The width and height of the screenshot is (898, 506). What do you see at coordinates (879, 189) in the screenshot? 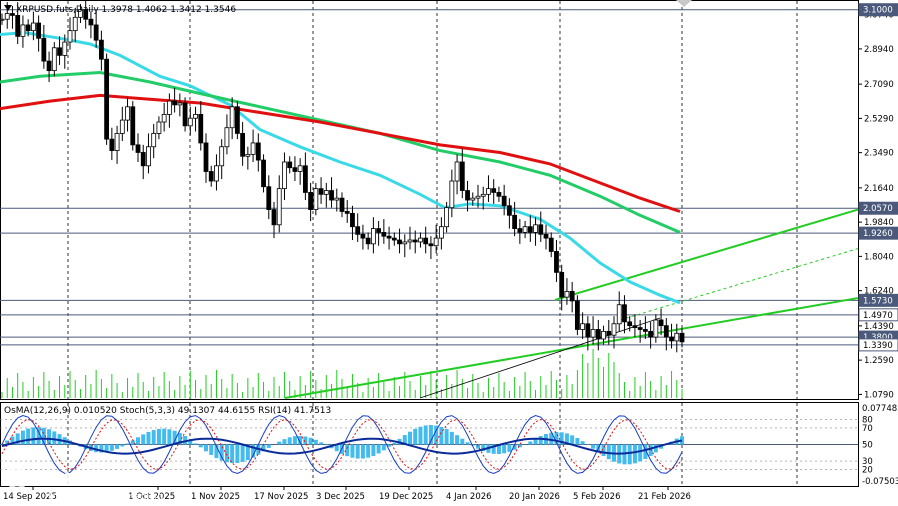
I see `price-tick-label: 2.1640` at bounding box center [879, 189].